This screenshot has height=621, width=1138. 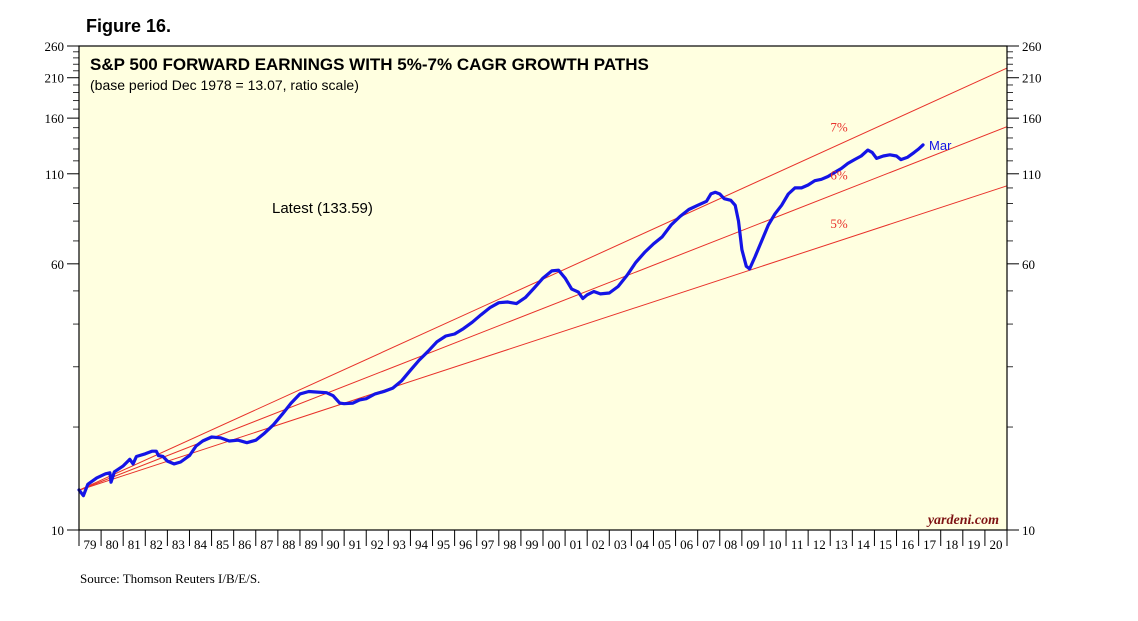 What do you see at coordinates (90, 544) in the screenshot?
I see `x-tick-label: 79` at bounding box center [90, 544].